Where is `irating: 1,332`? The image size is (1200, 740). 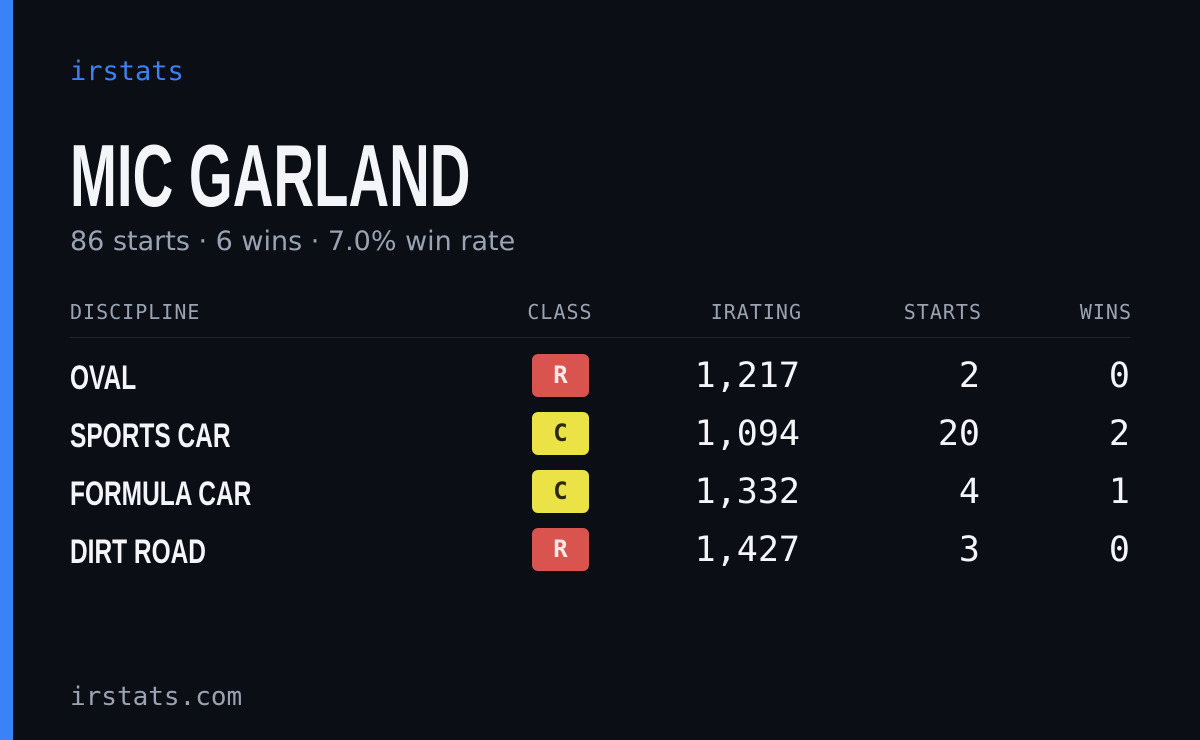
irating: 1,332 is located at coordinates (747, 492).